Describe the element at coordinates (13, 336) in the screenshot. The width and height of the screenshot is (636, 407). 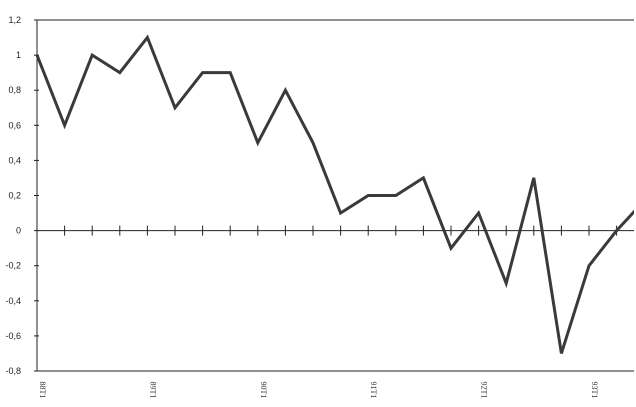
I see `y-tick-label: -0,6` at that location.